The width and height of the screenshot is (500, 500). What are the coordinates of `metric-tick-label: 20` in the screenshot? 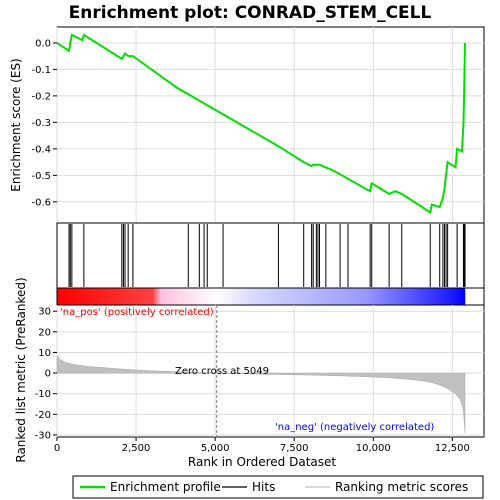 It's located at (44, 332).